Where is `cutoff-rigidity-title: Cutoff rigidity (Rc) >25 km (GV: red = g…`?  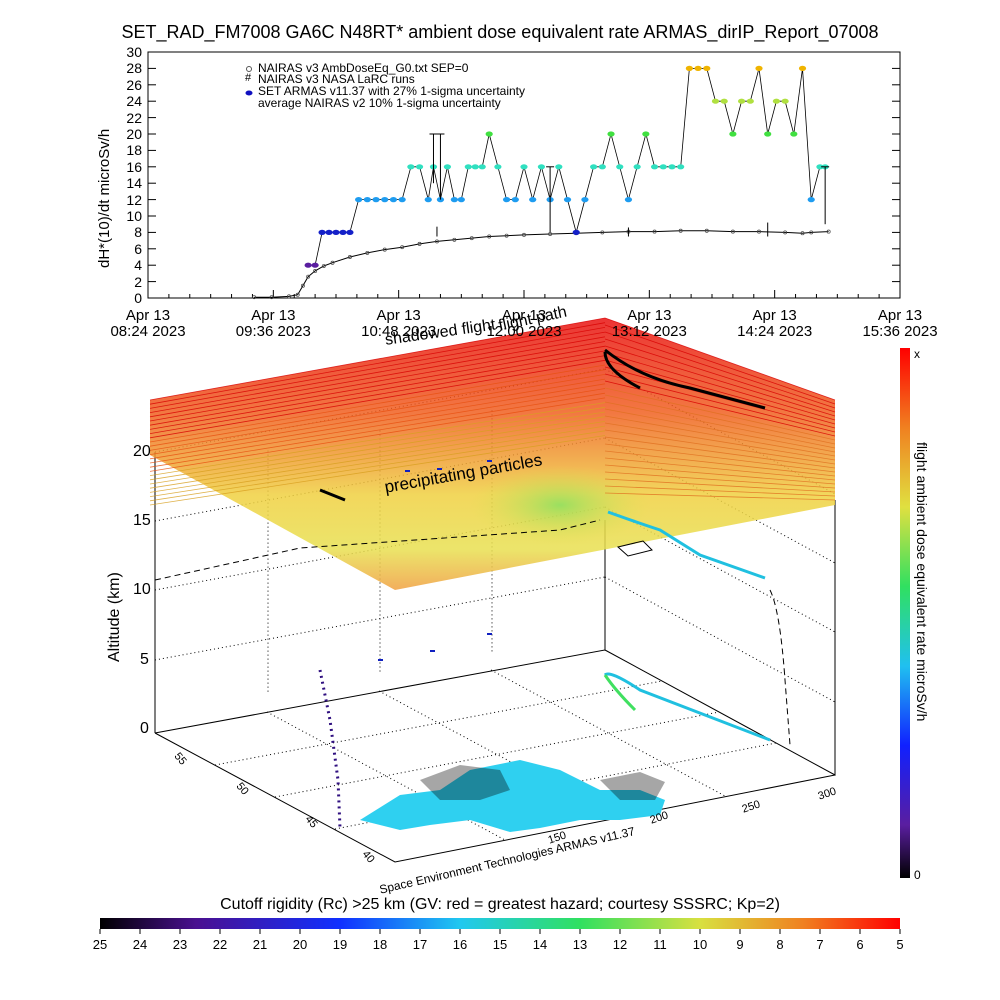
cutoff-rigidity-title: Cutoff rigidity (Rc) >25 km (GV: red = g… is located at coordinates (500, 904).